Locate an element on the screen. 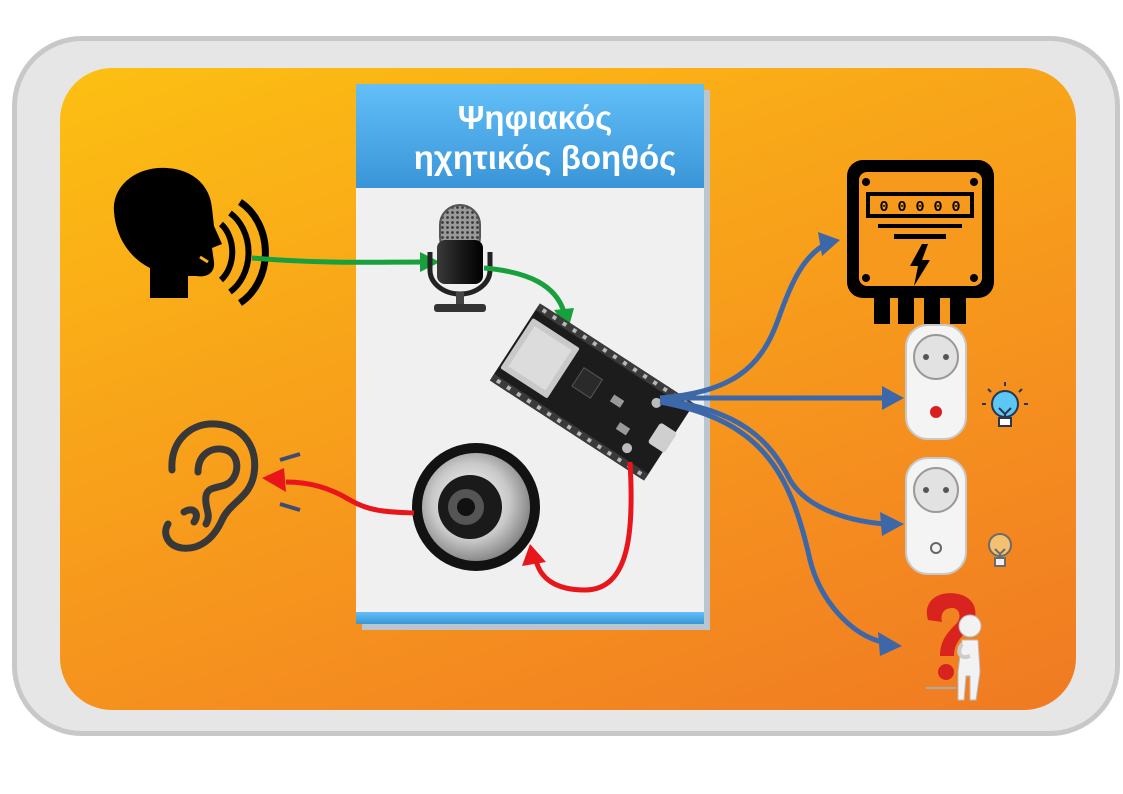 The width and height of the screenshot is (1123, 794). ear-icon is located at coordinates (210, 486).